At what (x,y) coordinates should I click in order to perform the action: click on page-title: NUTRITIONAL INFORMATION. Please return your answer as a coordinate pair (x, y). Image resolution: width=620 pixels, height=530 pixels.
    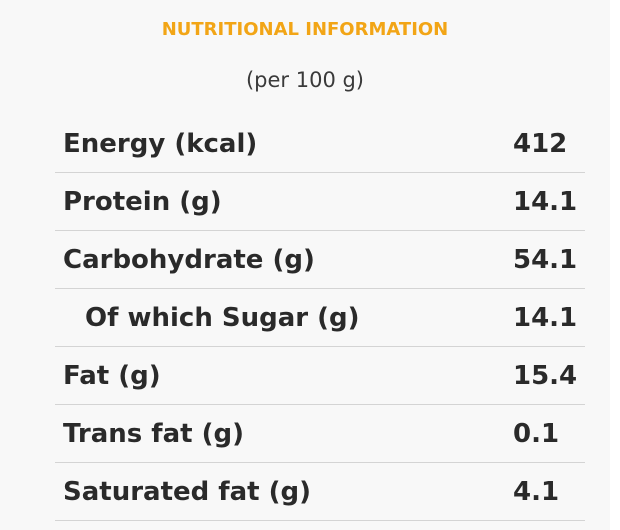
    Looking at the image, I should click on (305, 29).